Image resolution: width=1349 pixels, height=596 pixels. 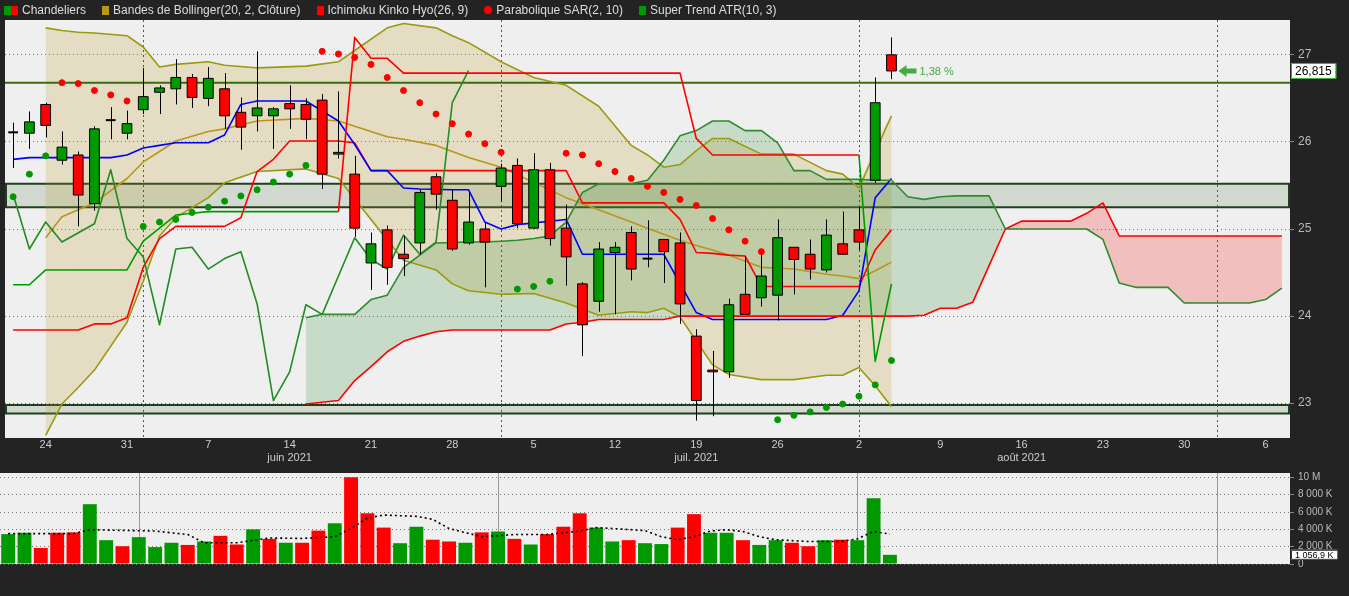 What do you see at coordinates (371, 444) in the screenshot?
I see `x-tick-label: 21` at bounding box center [371, 444].